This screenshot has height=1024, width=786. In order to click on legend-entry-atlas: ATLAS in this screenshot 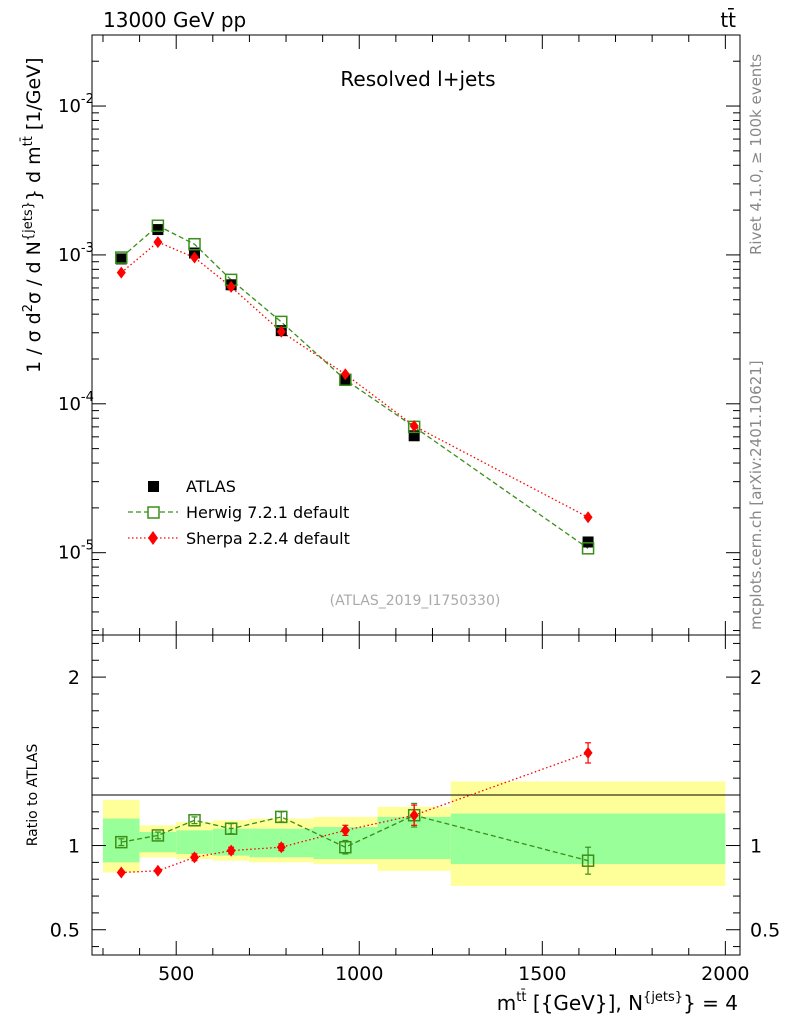, I will do `click(192, 486)`.